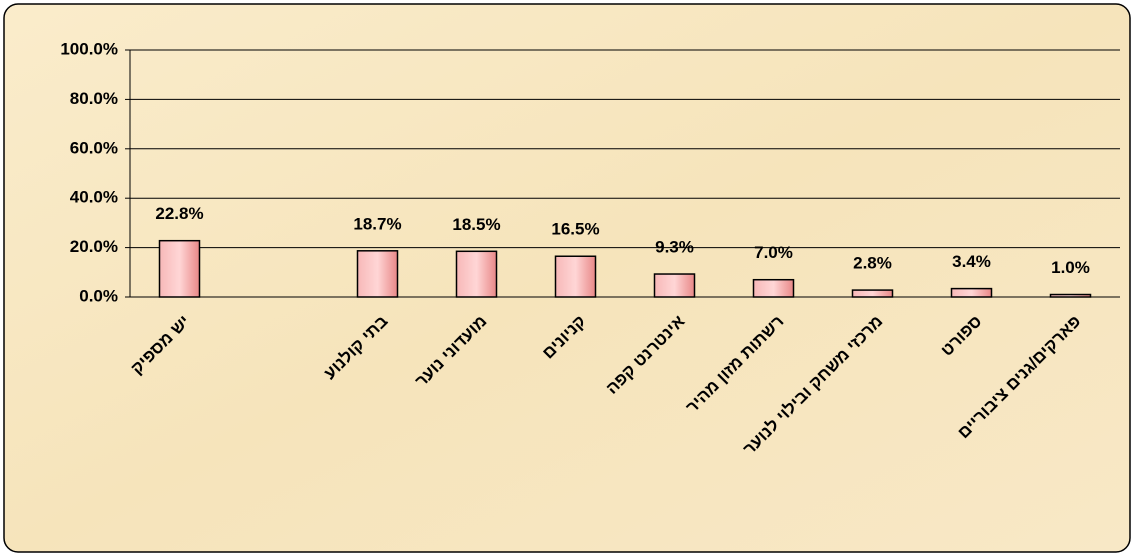 Image resolution: width=1135 pixels, height=557 pixels. What do you see at coordinates (773, 252) in the screenshot?
I see `value-label: 7.0%` at bounding box center [773, 252].